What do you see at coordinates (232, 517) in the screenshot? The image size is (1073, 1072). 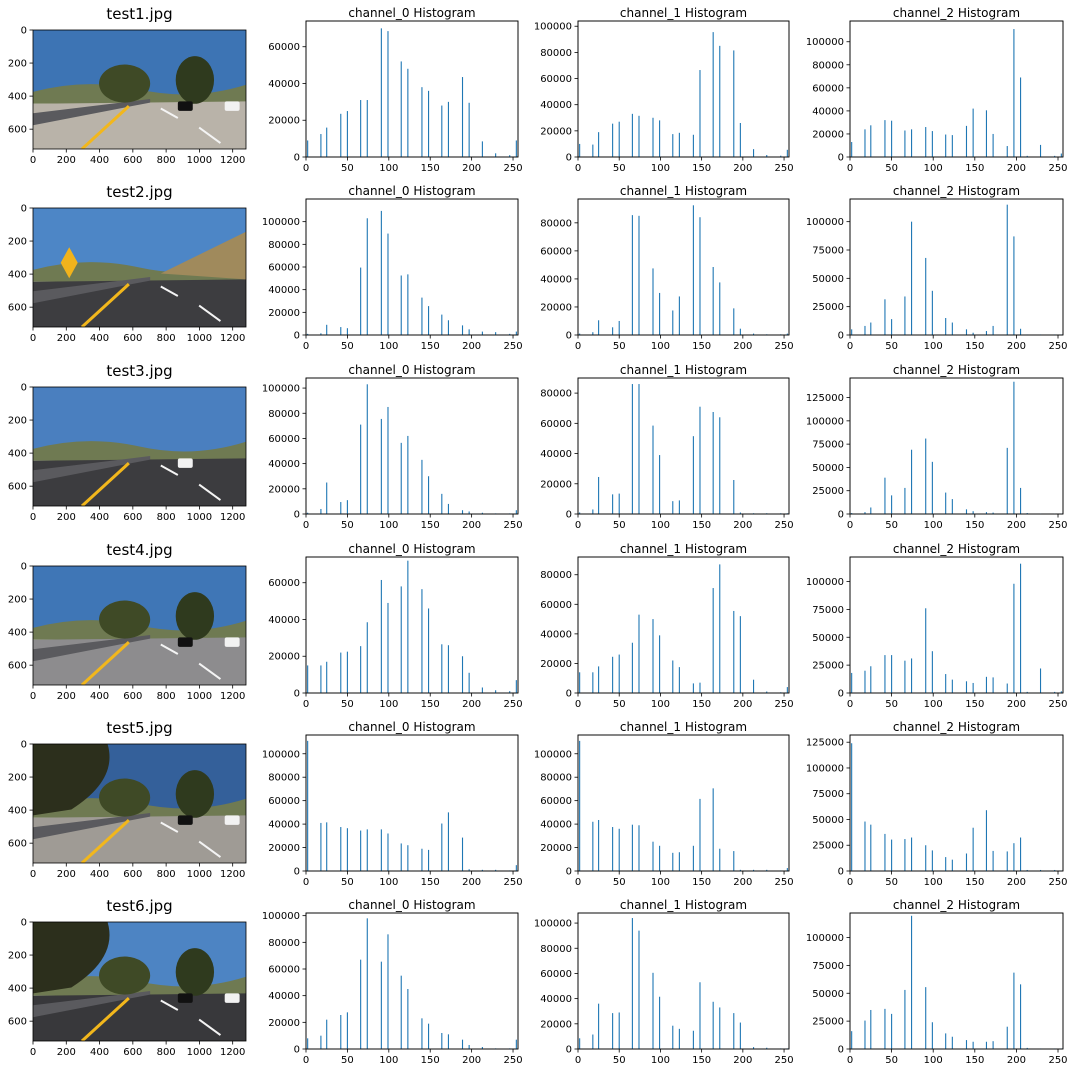 I see `x-tick-label: 1200` at bounding box center [232, 517].